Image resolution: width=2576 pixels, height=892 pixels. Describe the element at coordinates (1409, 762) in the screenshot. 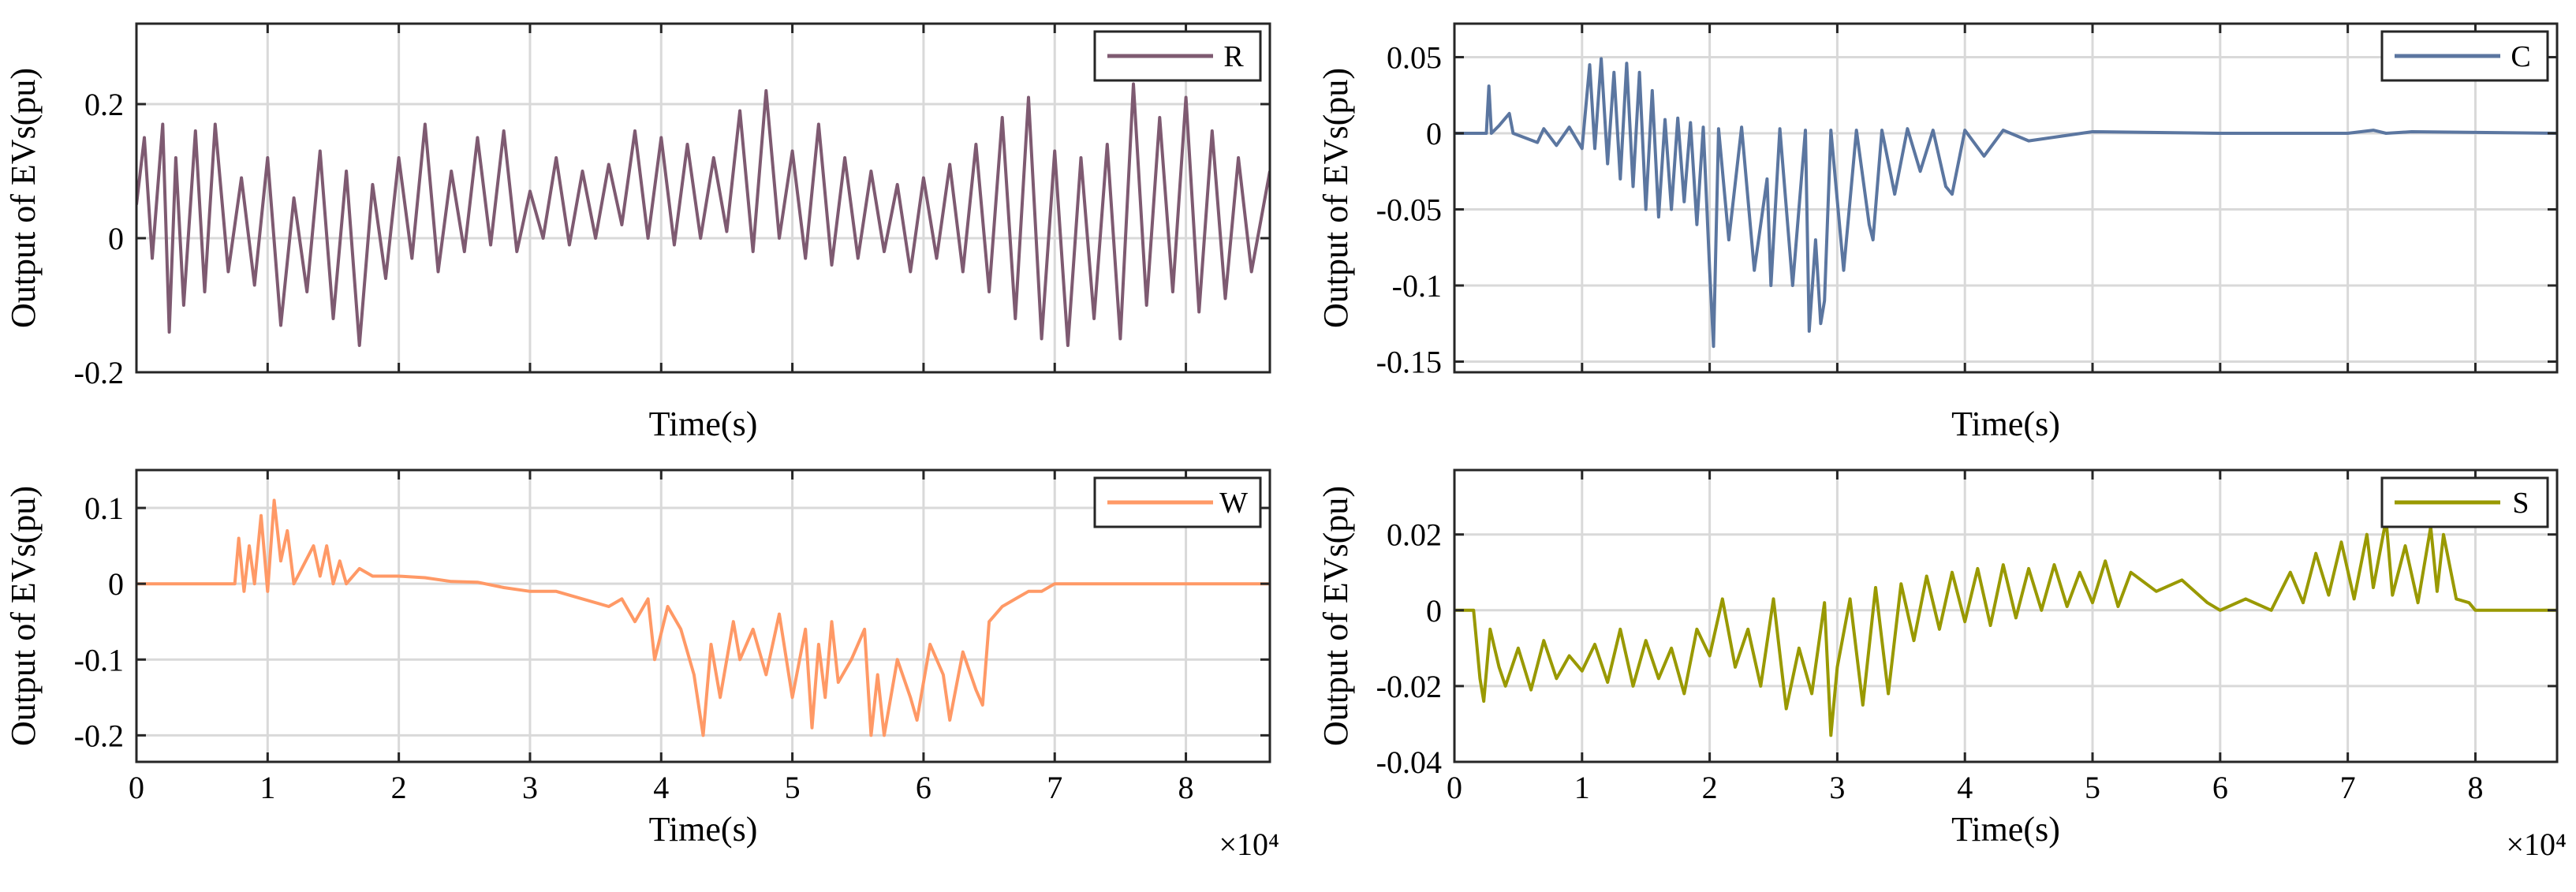

I see `y-tick-label: -0.04` at that location.